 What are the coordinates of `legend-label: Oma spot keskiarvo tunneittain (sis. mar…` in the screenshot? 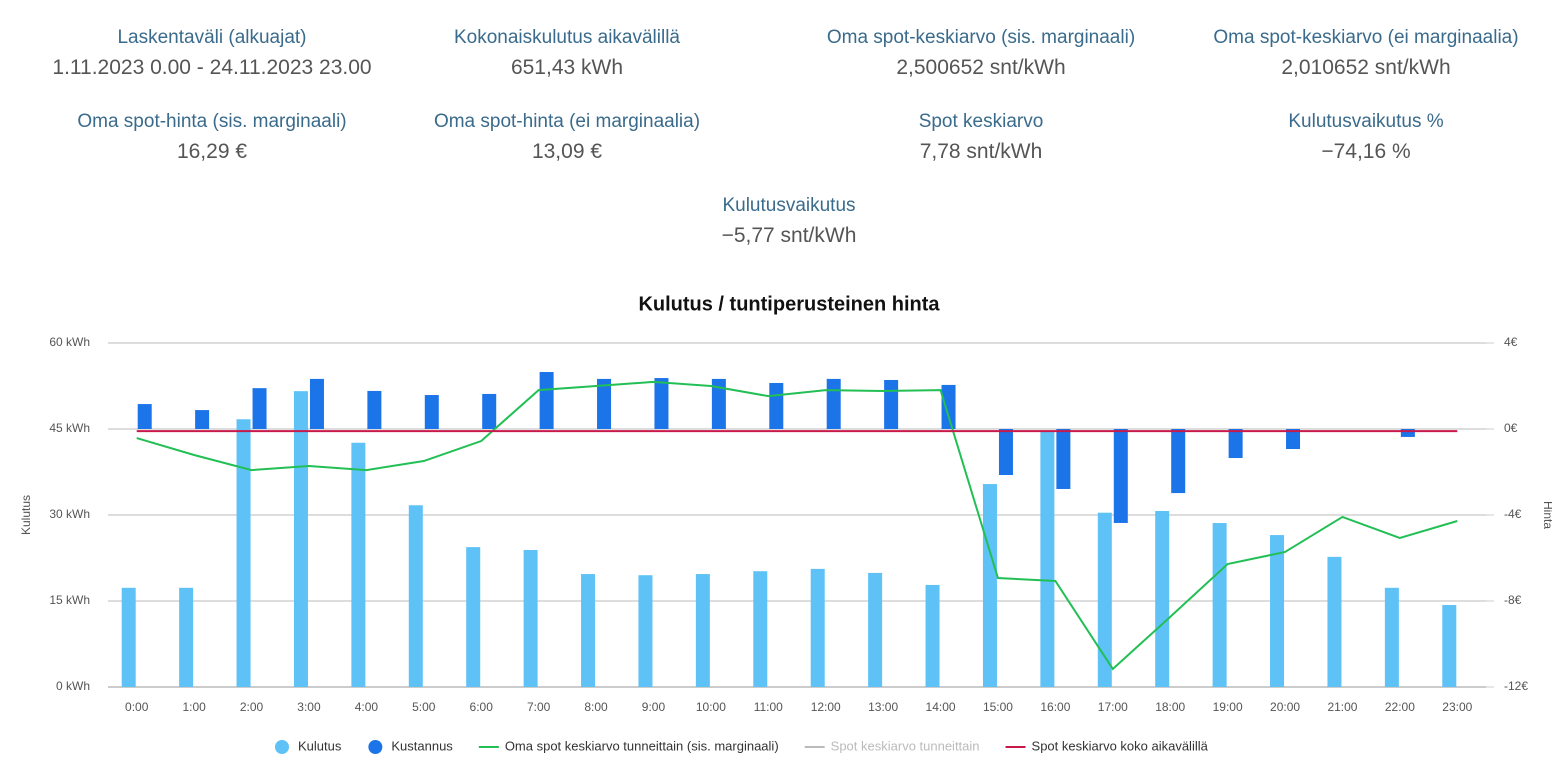 It's located at (642, 745).